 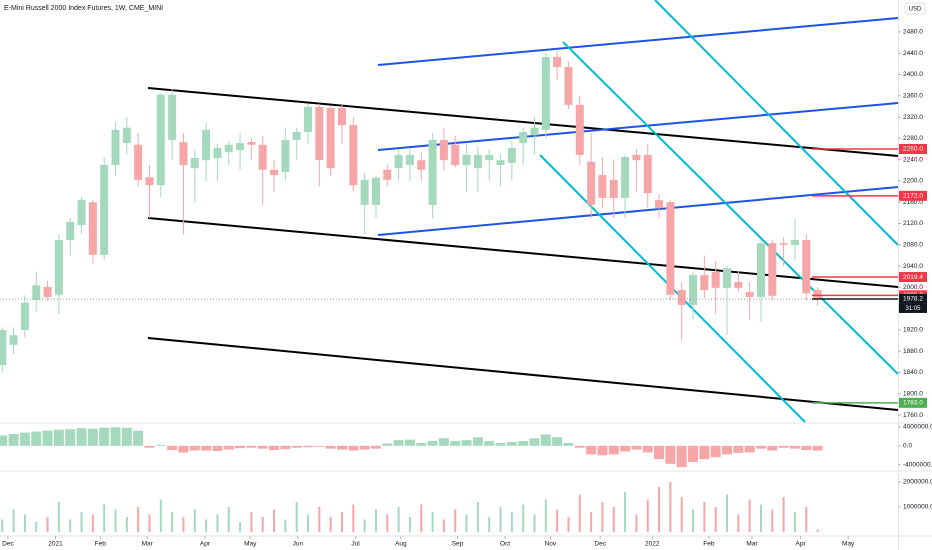 What do you see at coordinates (8, 544) in the screenshot?
I see `x-tick-label: Dec` at bounding box center [8, 544].